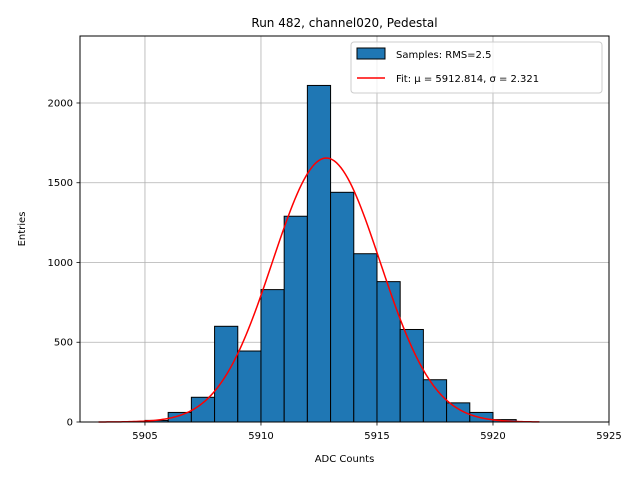 The image size is (640, 480). What do you see at coordinates (467, 79) in the screenshot?
I see `legend-fit-label: Fit: μ = 5912.814, σ = 2.321` at bounding box center [467, 79].